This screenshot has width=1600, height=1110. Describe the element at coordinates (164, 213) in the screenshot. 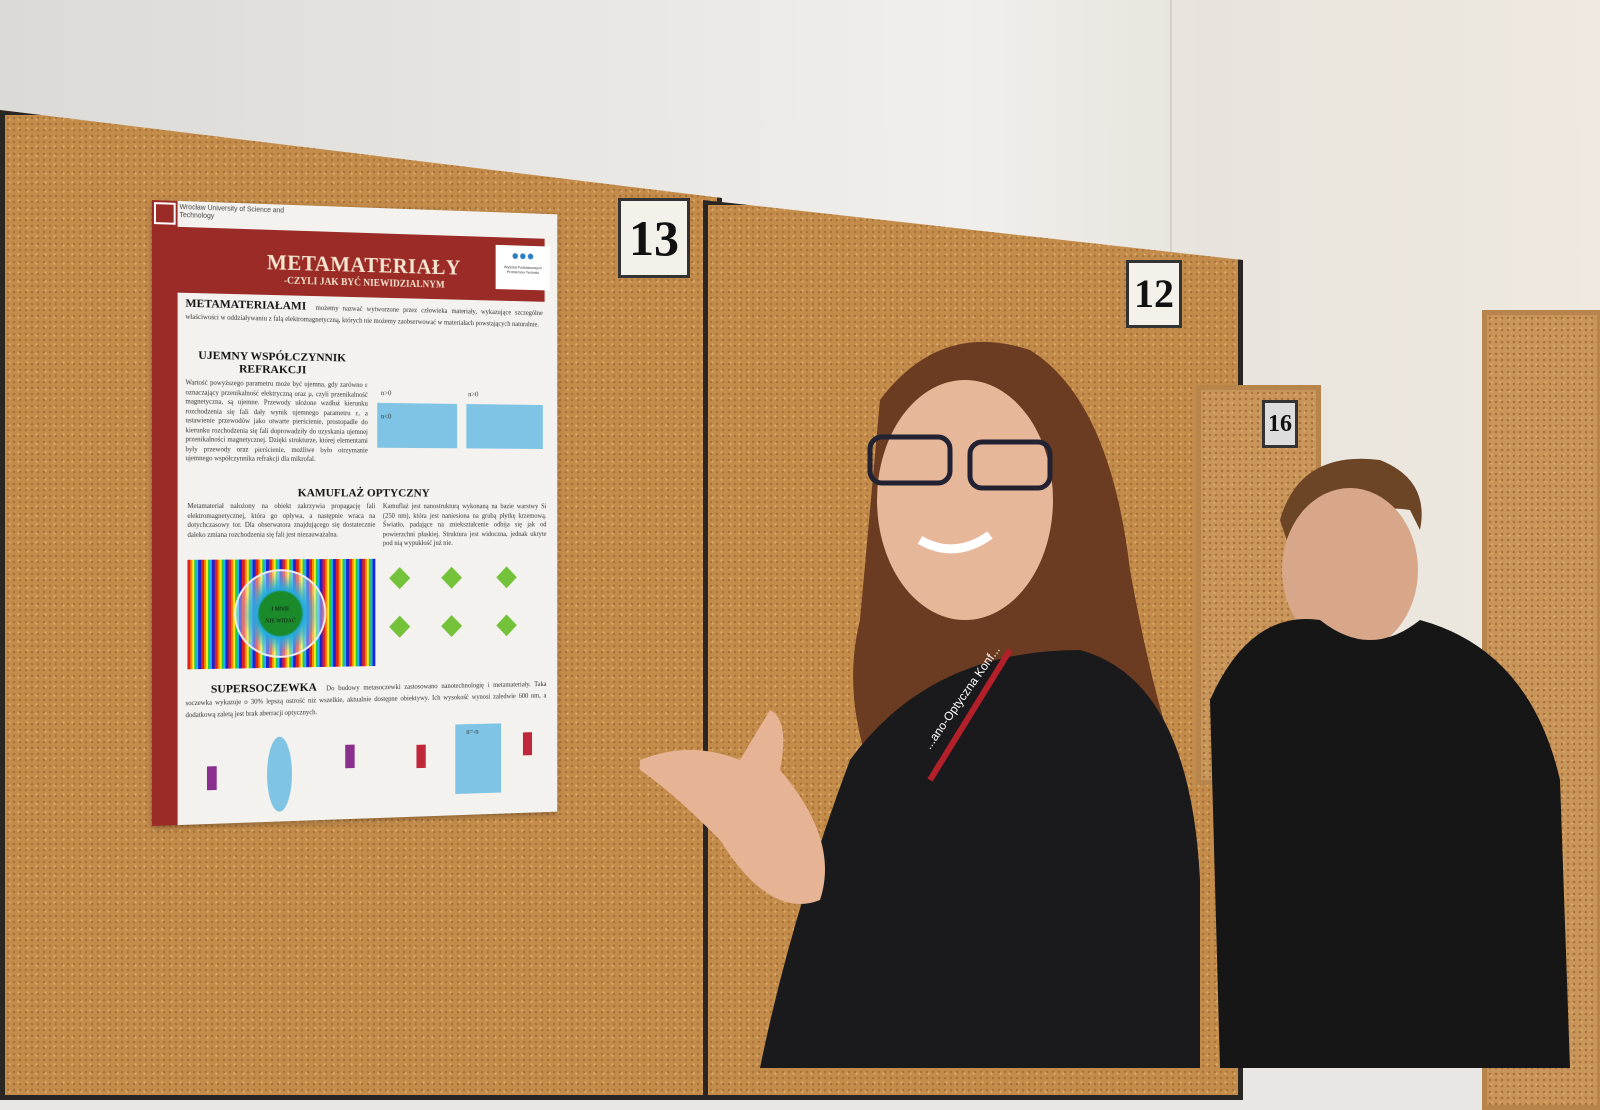

I see `university-logo` at that location.